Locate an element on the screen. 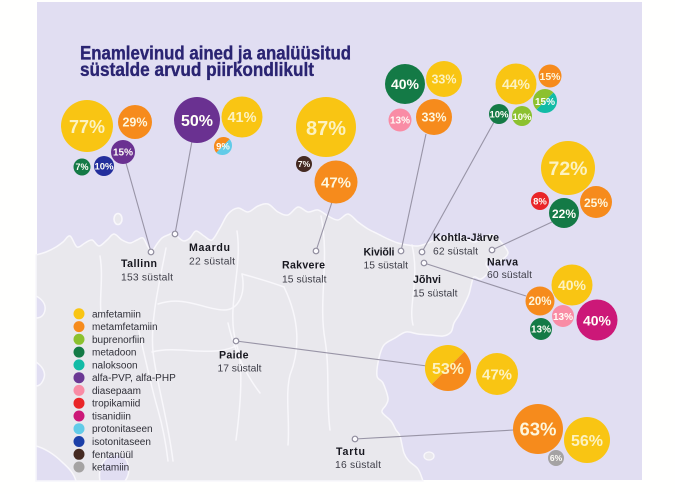 This screenshot has width=675, height=494. svg-text: 22% is located at coordinates (564, 214).